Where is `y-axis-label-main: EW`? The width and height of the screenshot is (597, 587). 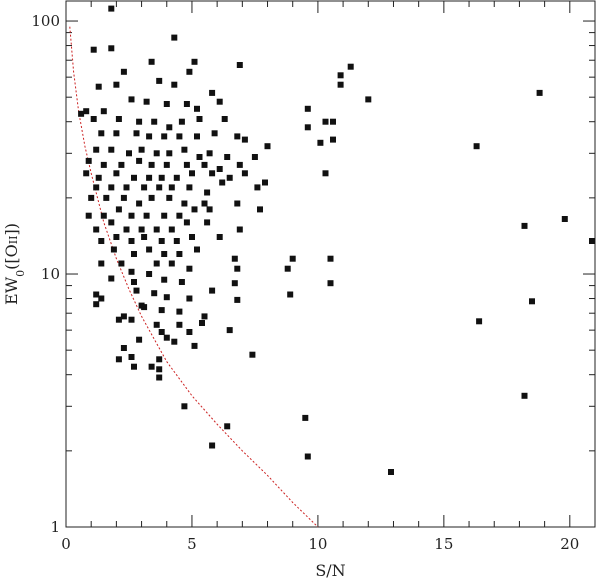
y-axis-label-main: EW is located at coordinates (11, 290).